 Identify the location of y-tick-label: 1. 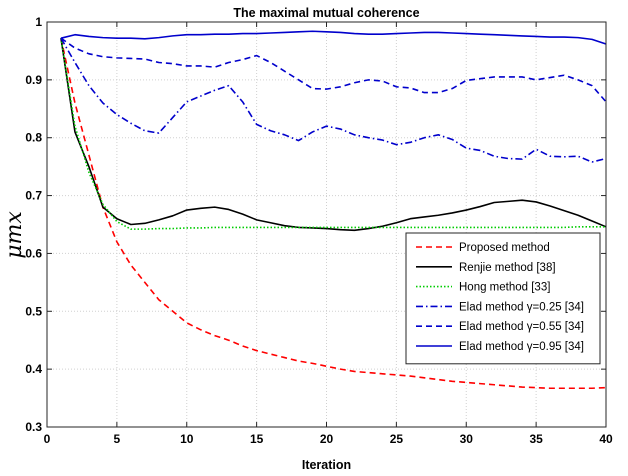
(38, 22).